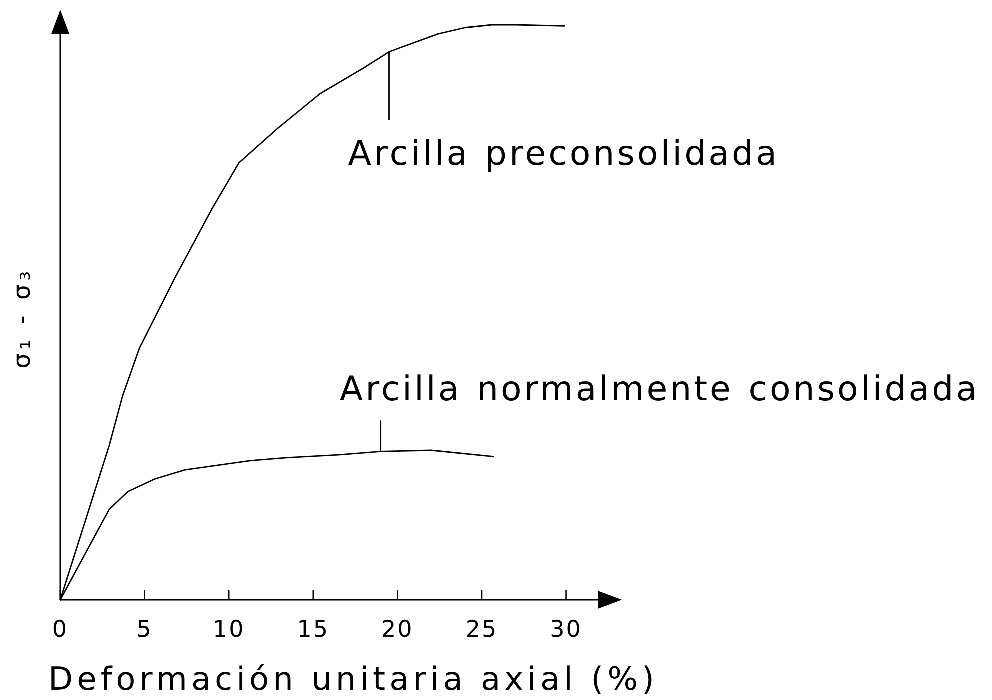 Image resolution: width=992 pixels, height=700 pixels. Describe the element at coordinates (144, 630) in the screenshot. I see `x-tick-label: 5` at that location.